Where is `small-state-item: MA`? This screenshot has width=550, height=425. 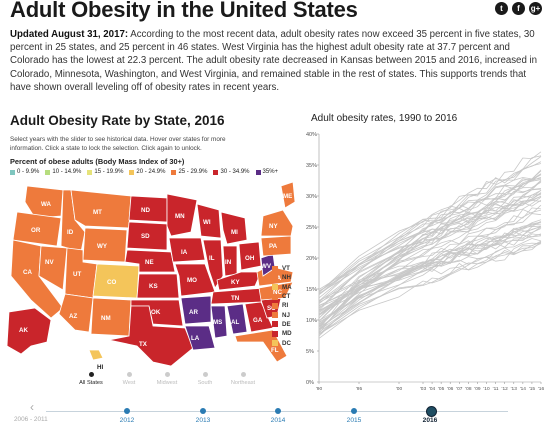
small-state-item: MA is located at coordinates (282, 287).